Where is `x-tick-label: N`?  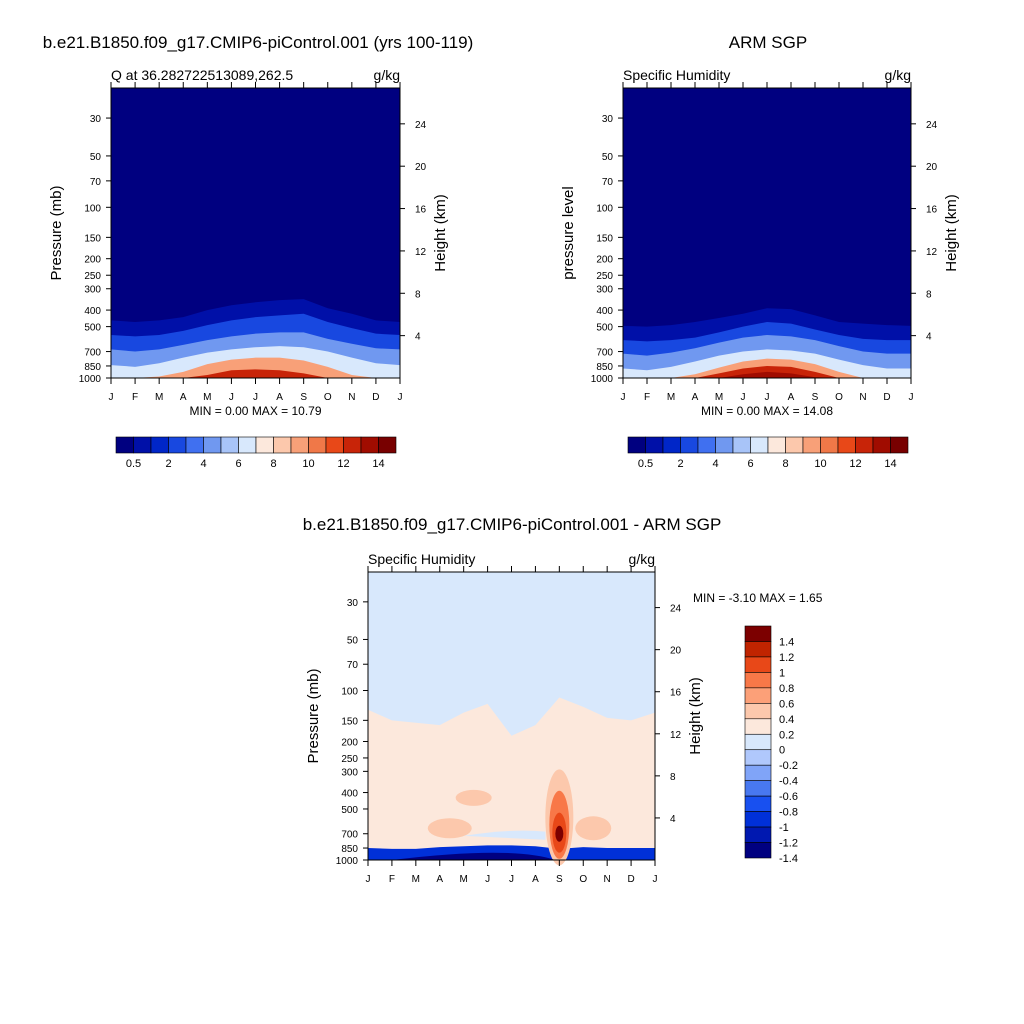
x-tick-label: N is located at coordinates (607, 879).